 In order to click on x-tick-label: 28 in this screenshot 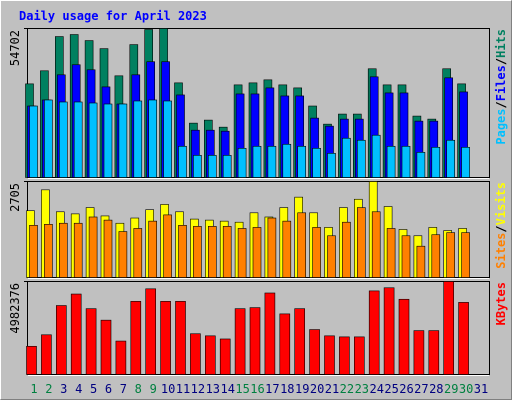, I will do `click(436, 389)`.